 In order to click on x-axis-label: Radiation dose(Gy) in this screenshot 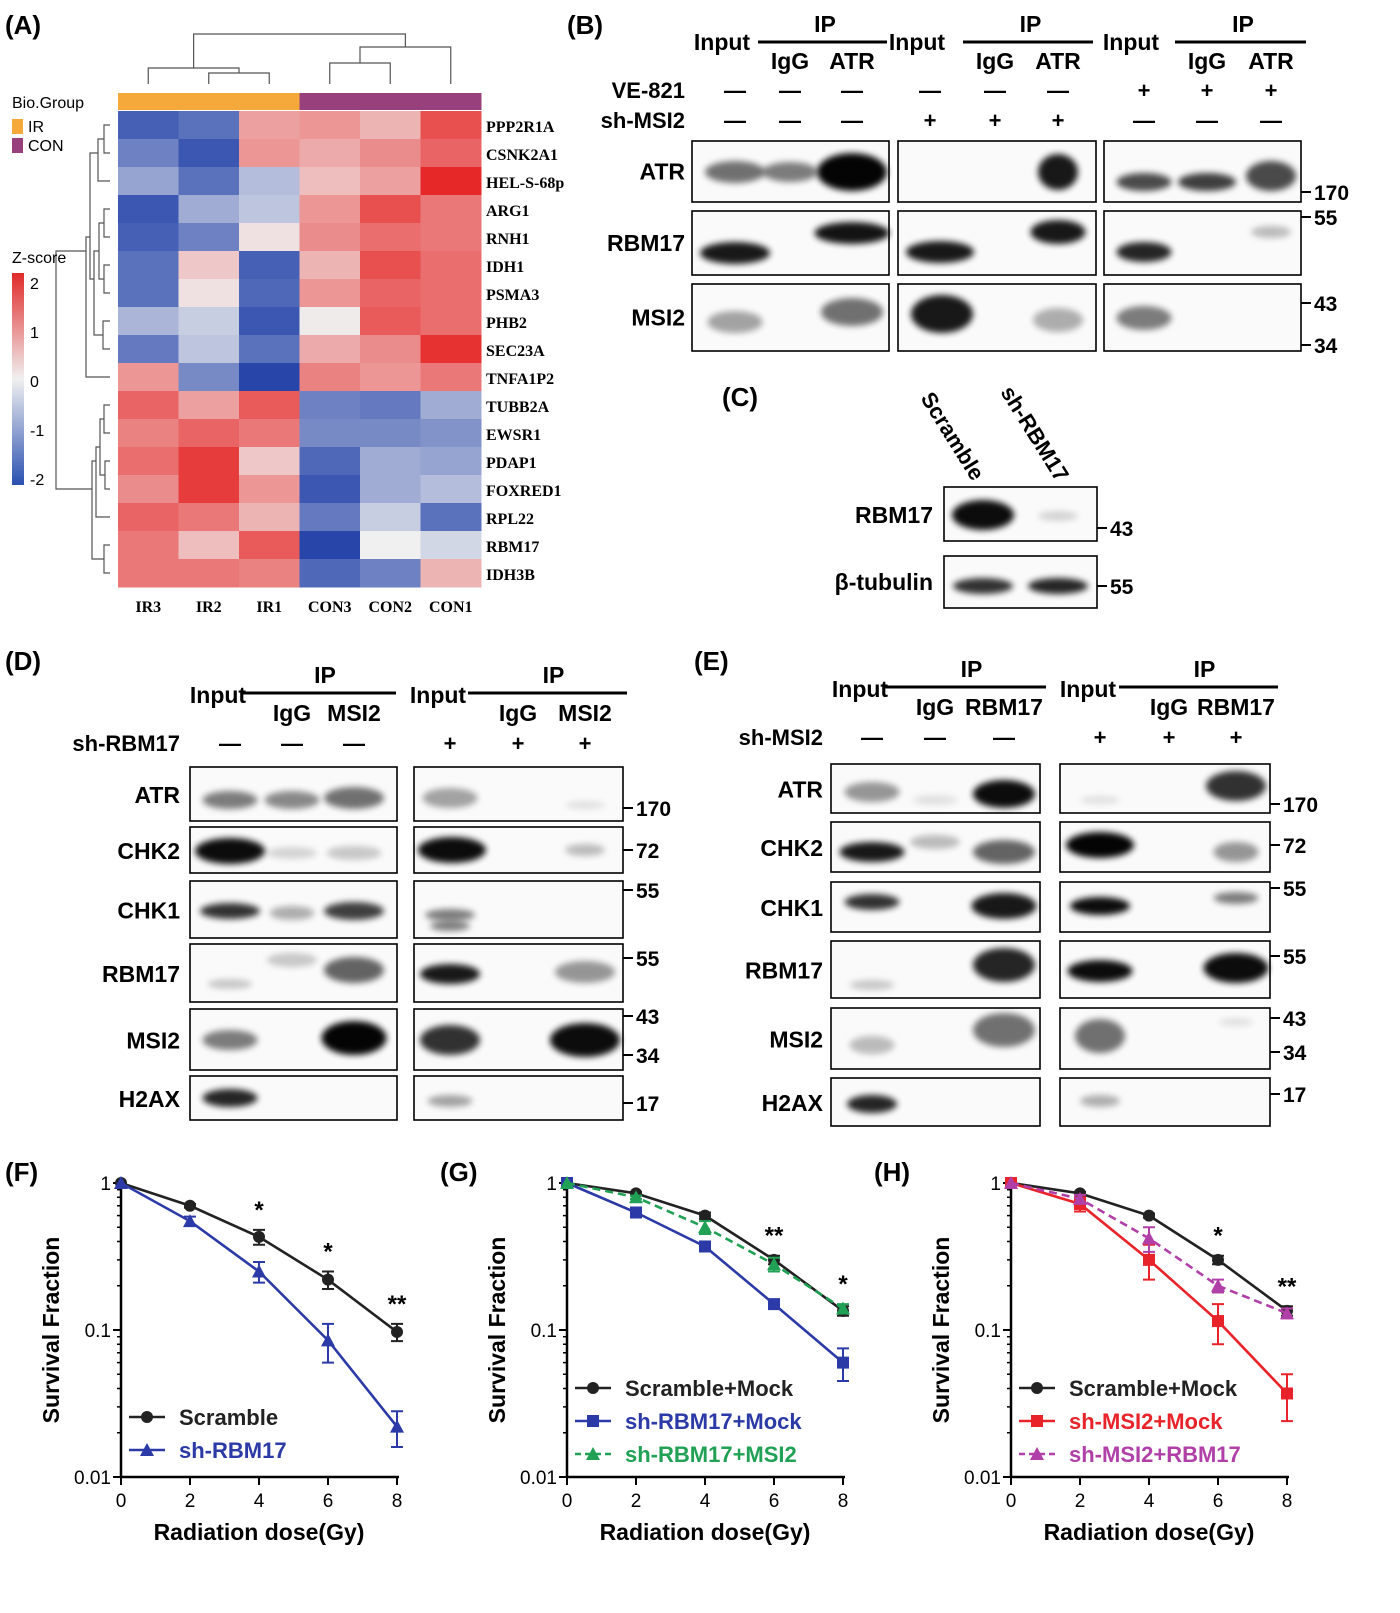, I will do `click(705, 1532)`.